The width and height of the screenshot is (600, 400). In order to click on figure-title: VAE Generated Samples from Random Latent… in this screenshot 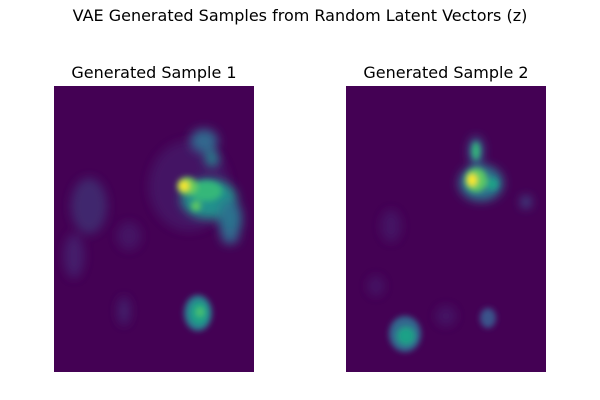, I will do `click(300, 15)`.